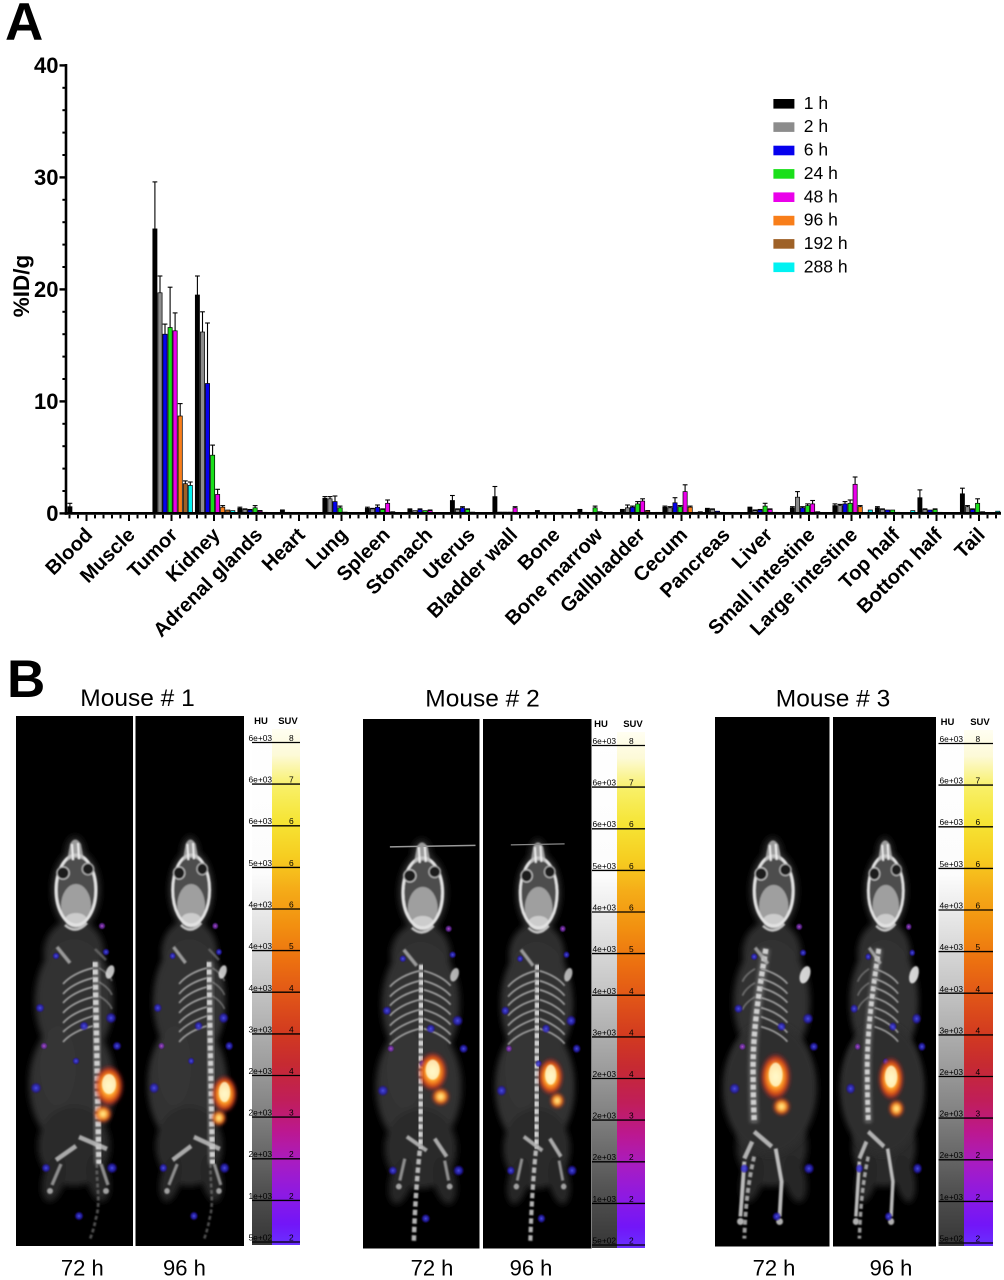 The width and height of the screenshot is (1004, 1280). Describe the element at coordinates (816, 126) in the screenshot. I see `svg-text: 2 h` at that location.